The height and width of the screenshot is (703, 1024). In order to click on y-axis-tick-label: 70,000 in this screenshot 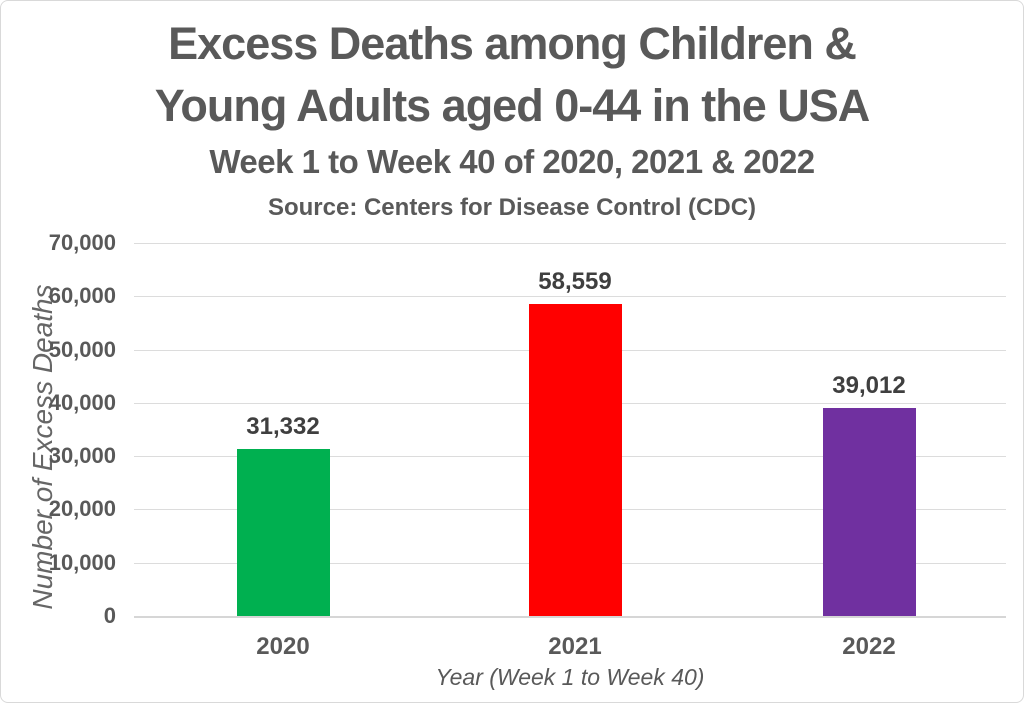, I will do `click(82, 242)`.